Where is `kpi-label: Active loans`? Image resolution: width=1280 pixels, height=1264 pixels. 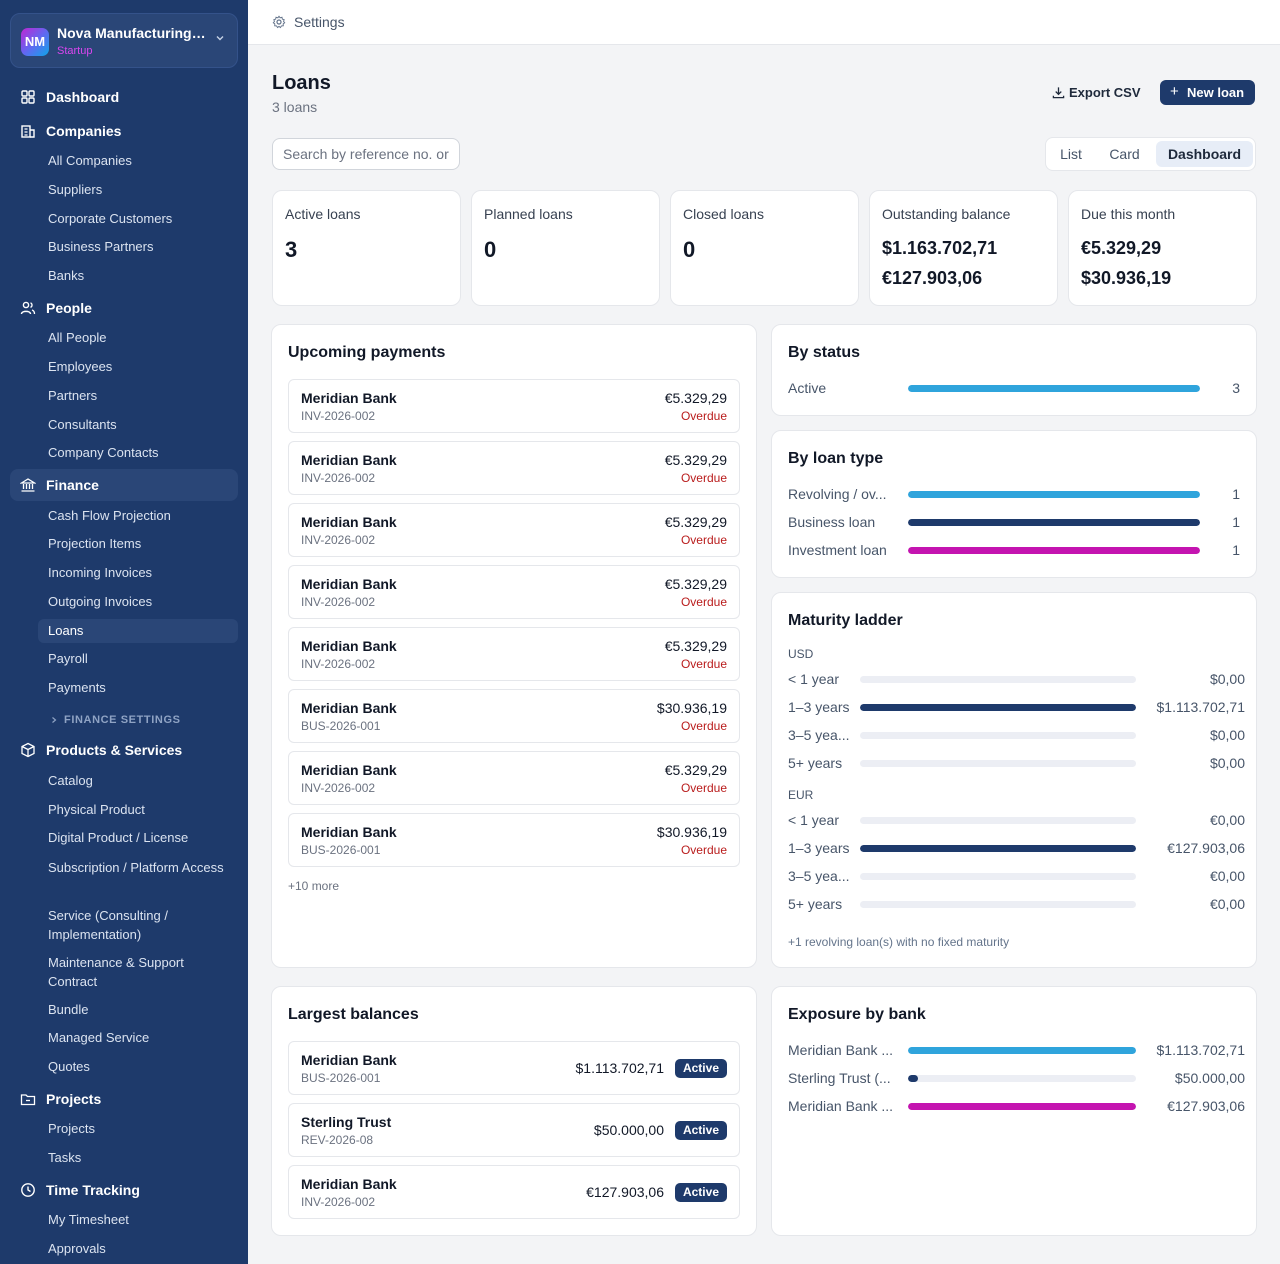
kpi-label: Active loans is located at coordinates (323, 214).